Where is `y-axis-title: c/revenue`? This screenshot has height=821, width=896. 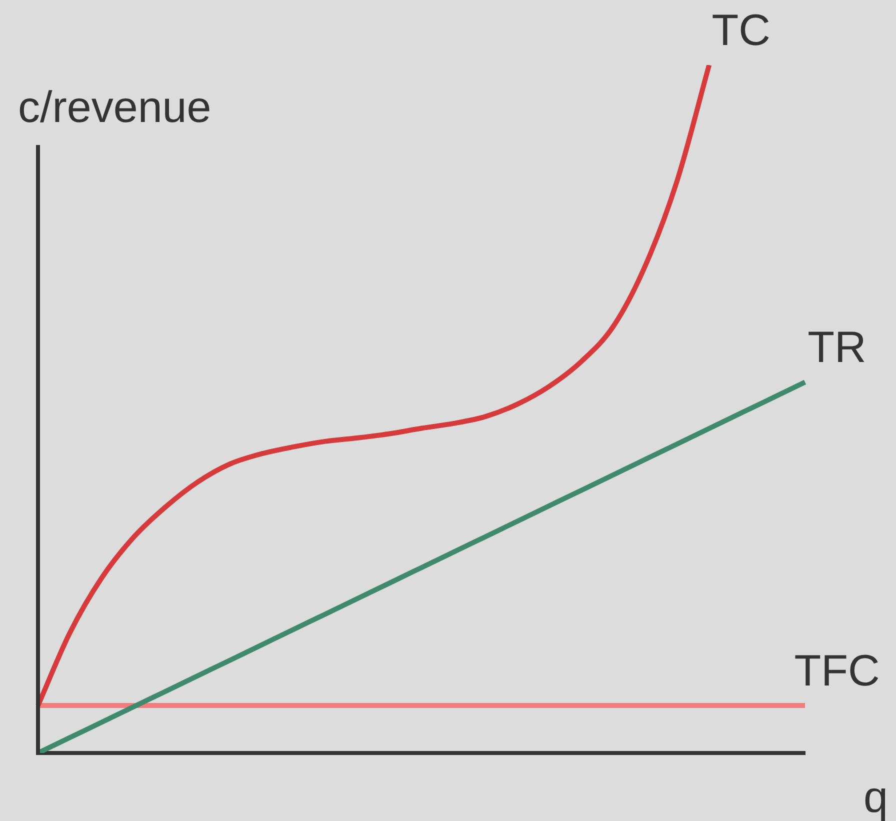
y-axis-title: c/revenue is located at coordinates (115, 107).